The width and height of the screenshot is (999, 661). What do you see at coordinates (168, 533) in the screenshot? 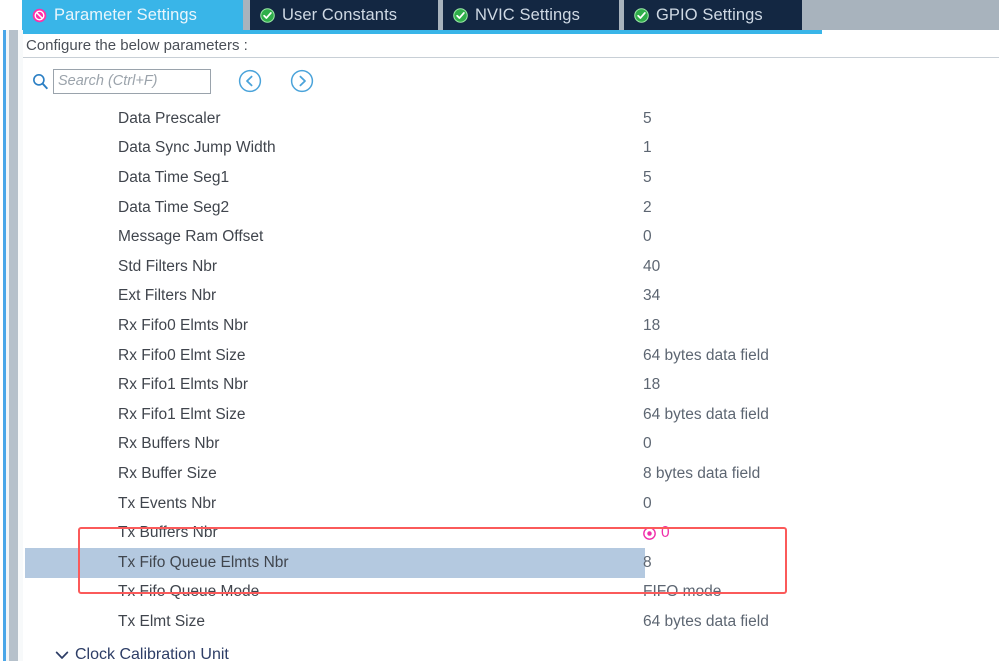
I see `parameter-label: Tx Buffers Nbr` at bounding box center [168, 533].